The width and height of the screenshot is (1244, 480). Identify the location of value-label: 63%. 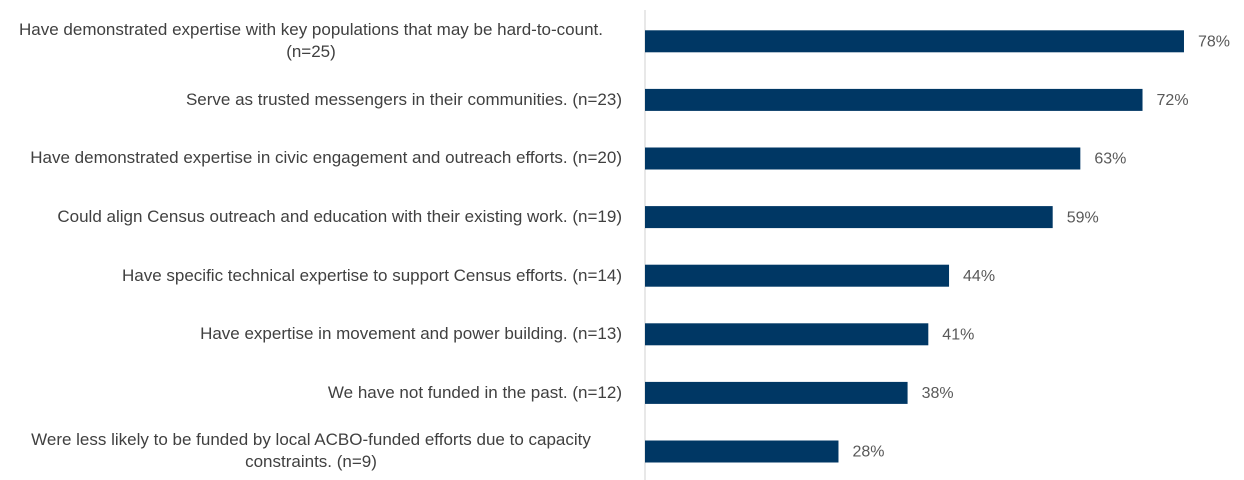
(1110, 159).